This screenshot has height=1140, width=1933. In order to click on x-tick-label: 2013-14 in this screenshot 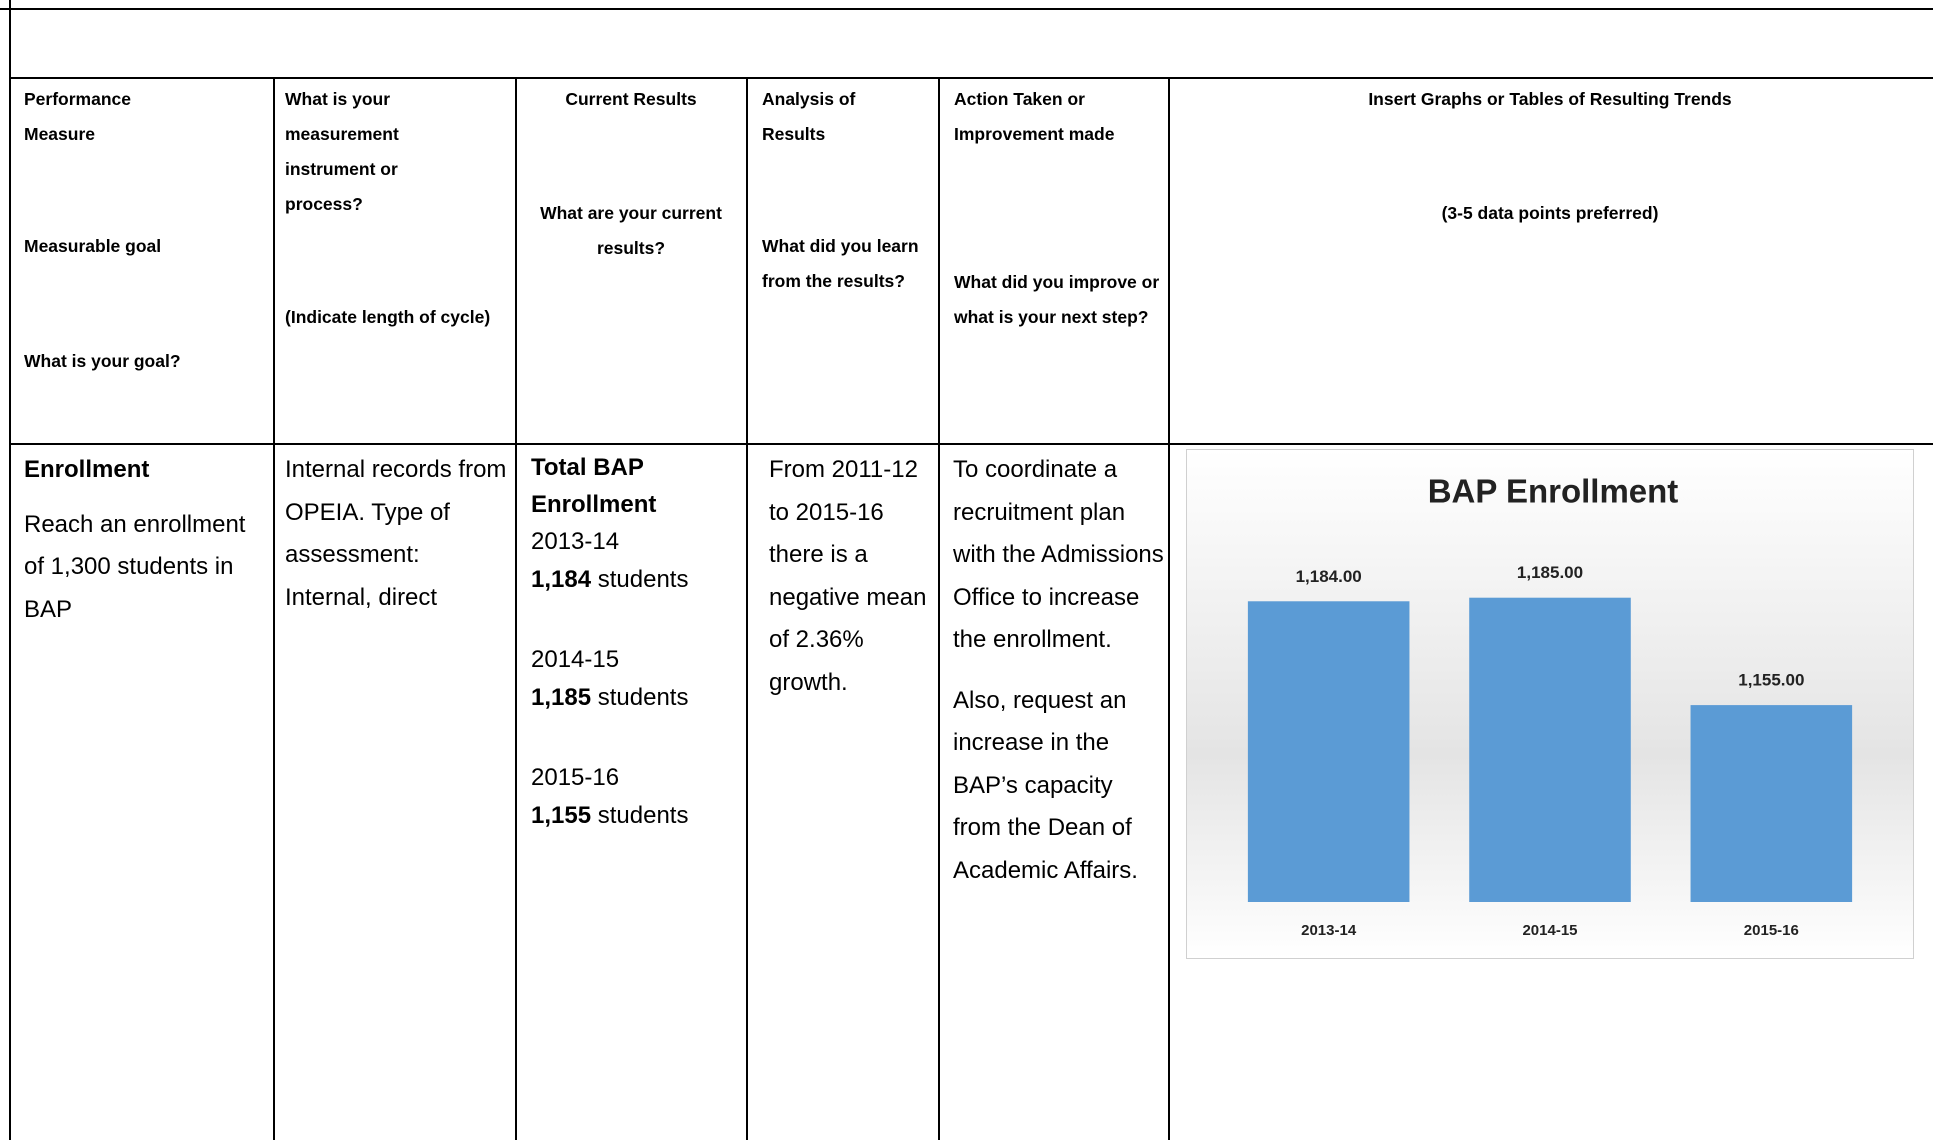, I will do `click(1329, 930)`.